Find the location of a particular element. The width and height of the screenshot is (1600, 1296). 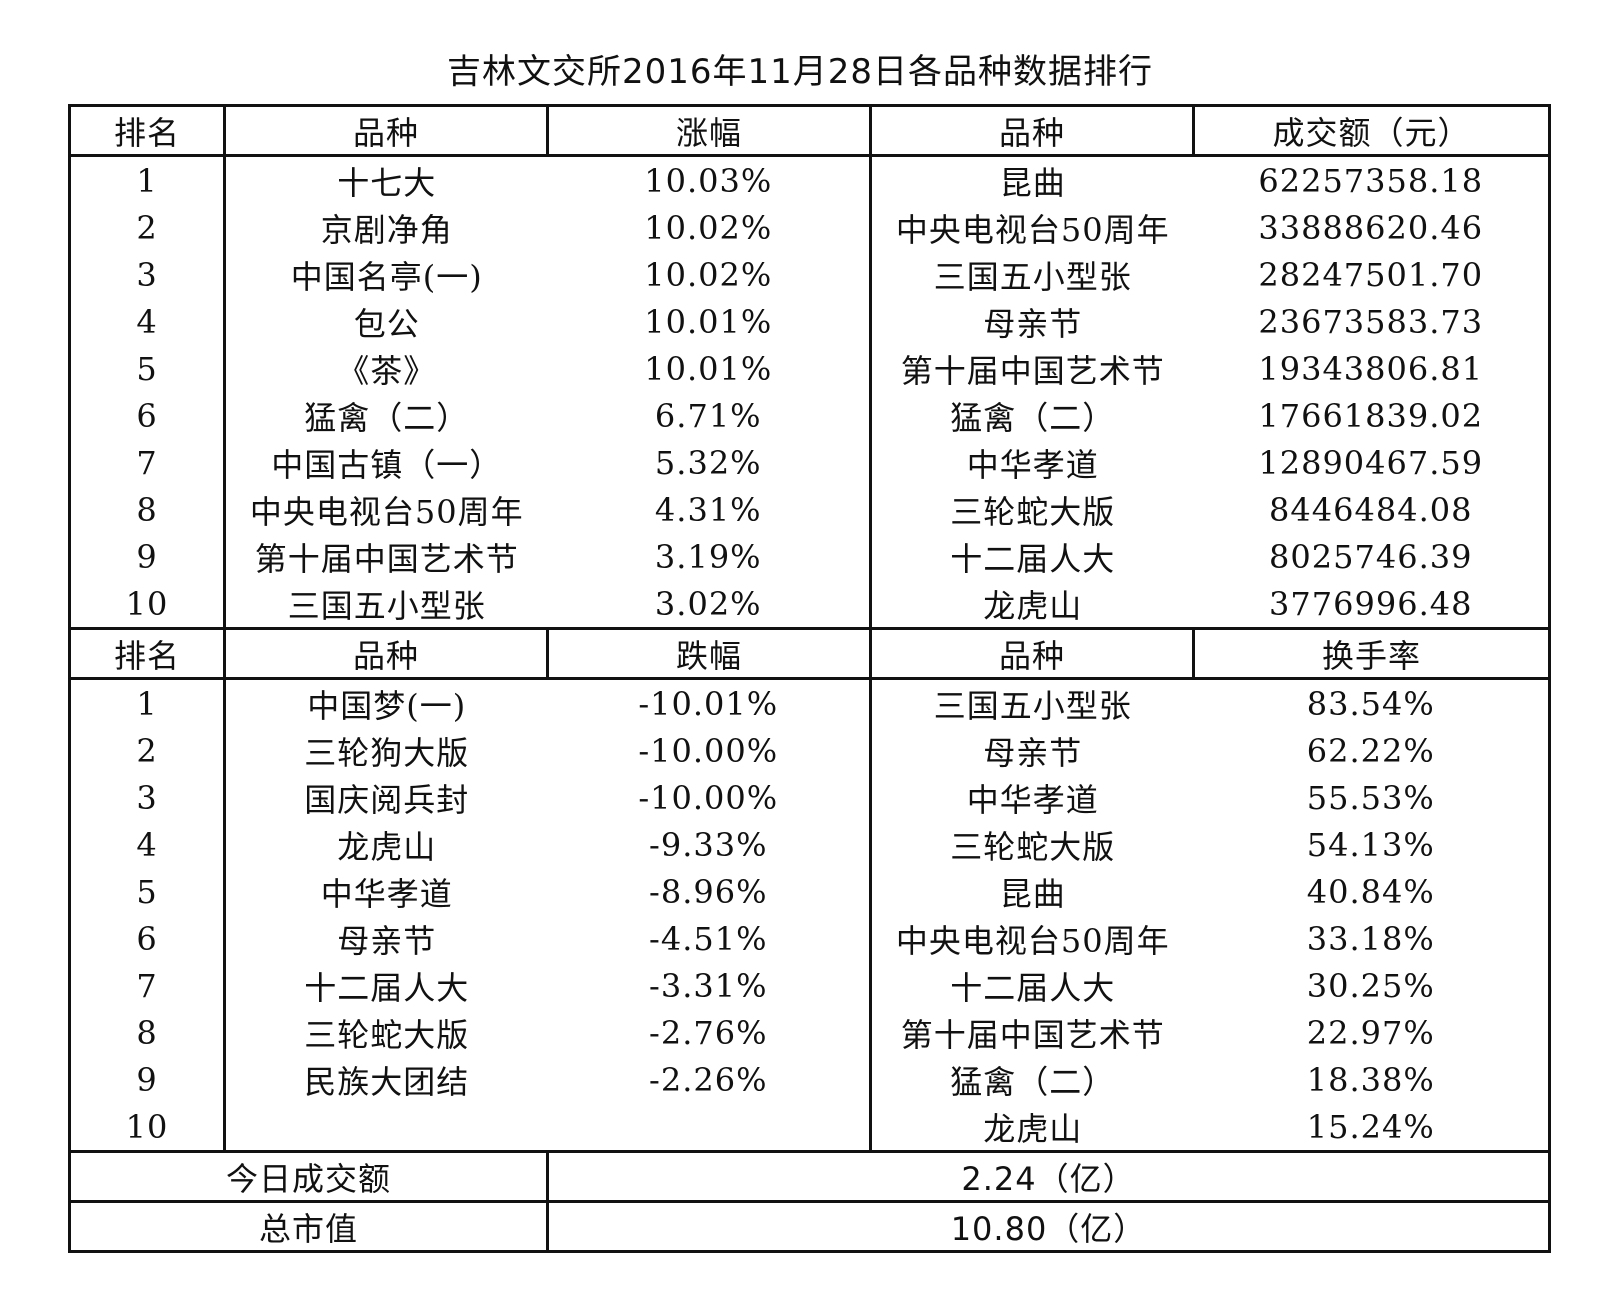

change-cell: -9.33% is located at coordinates (708, 844).